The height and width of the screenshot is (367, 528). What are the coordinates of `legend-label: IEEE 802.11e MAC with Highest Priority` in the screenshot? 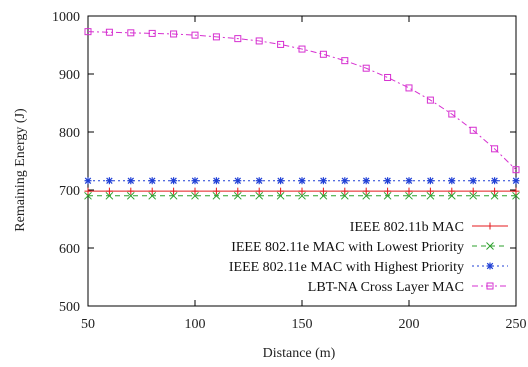 It's located at (346, 267).